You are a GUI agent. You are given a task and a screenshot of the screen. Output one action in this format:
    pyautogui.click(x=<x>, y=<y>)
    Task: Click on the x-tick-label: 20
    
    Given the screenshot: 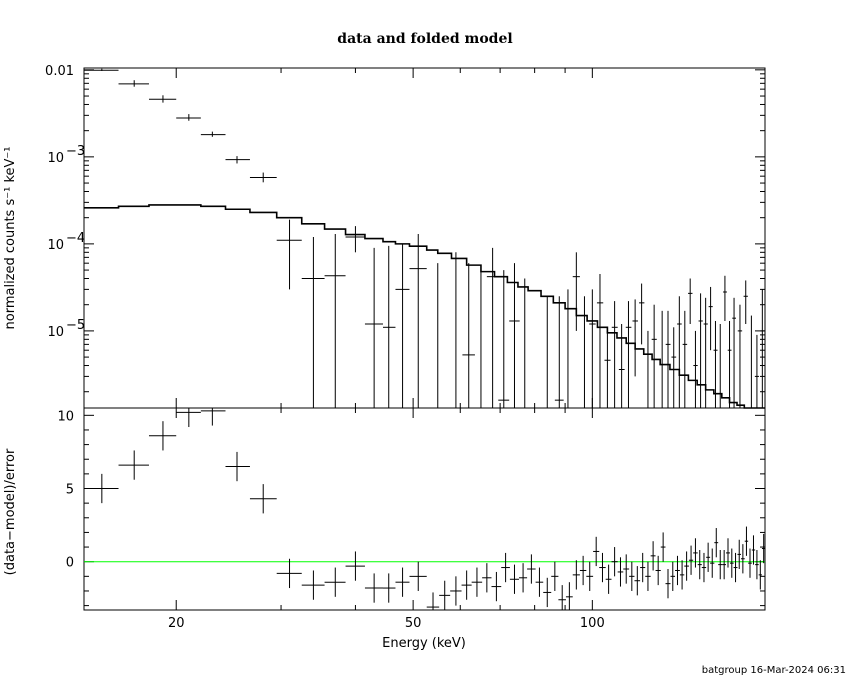 What is the action you would take?
    pyautogui.click(x=176, y=623)
    